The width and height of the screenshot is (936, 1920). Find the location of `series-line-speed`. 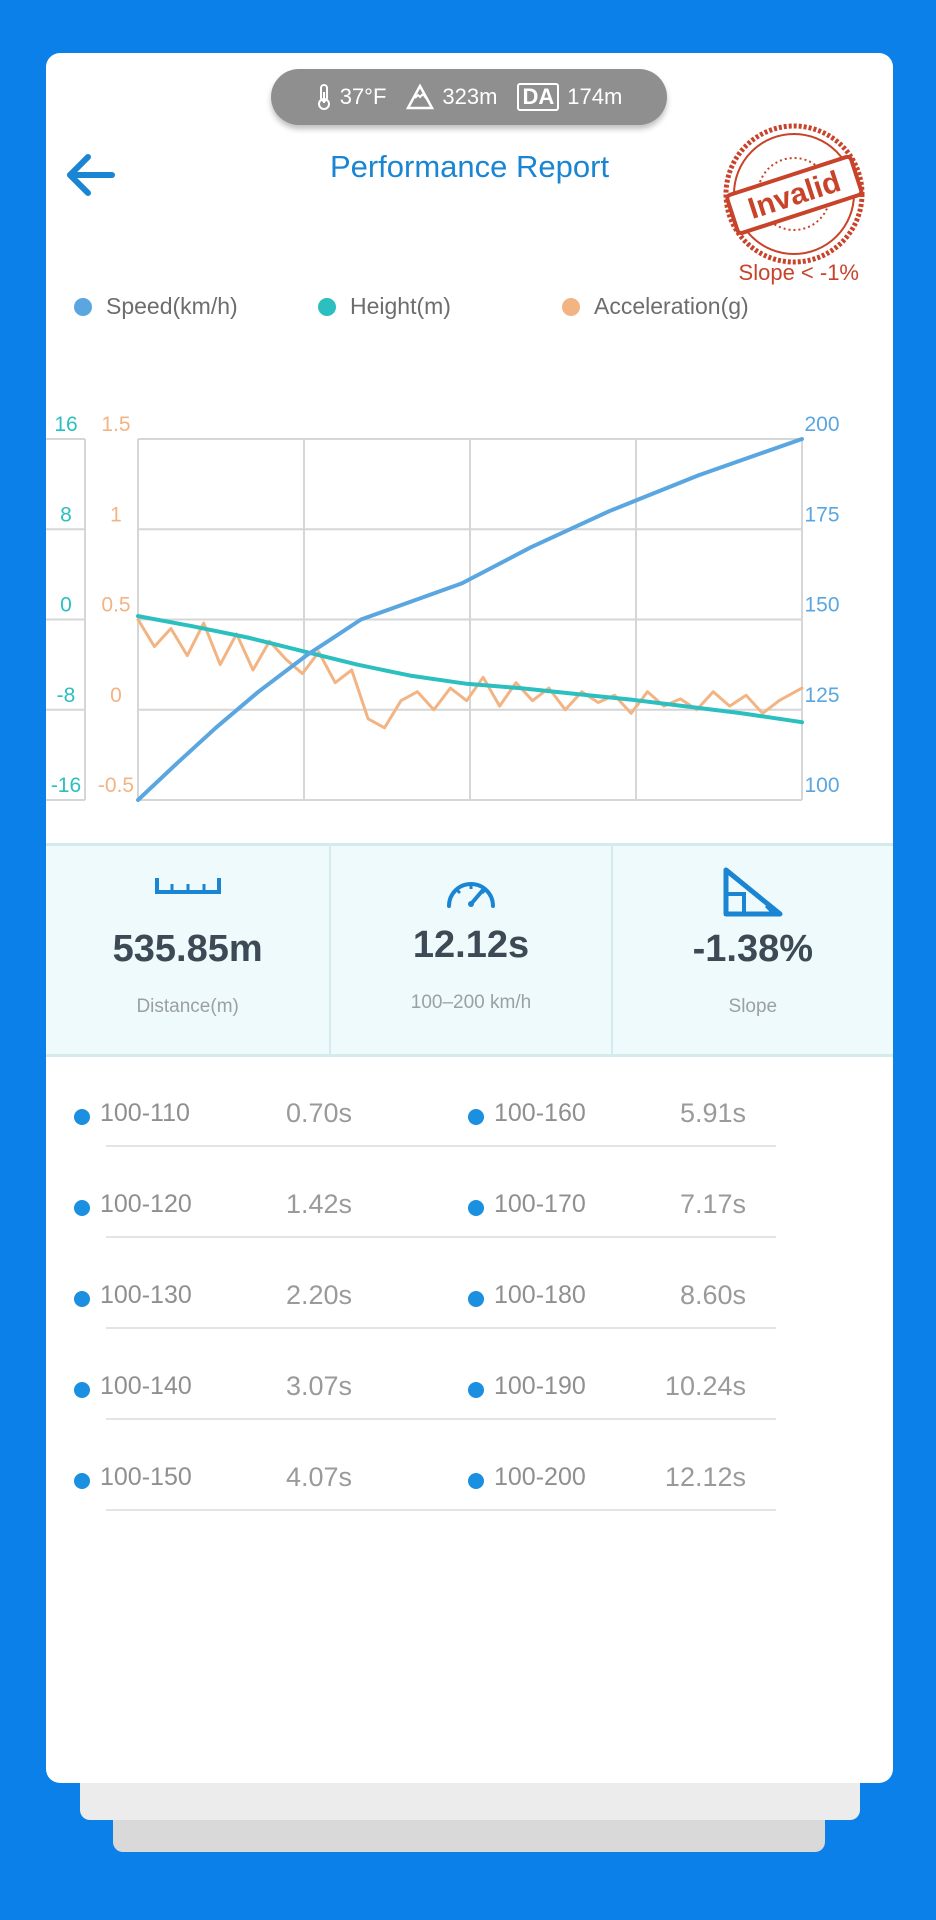

series-line-speed is located at coordinates (470, 619).